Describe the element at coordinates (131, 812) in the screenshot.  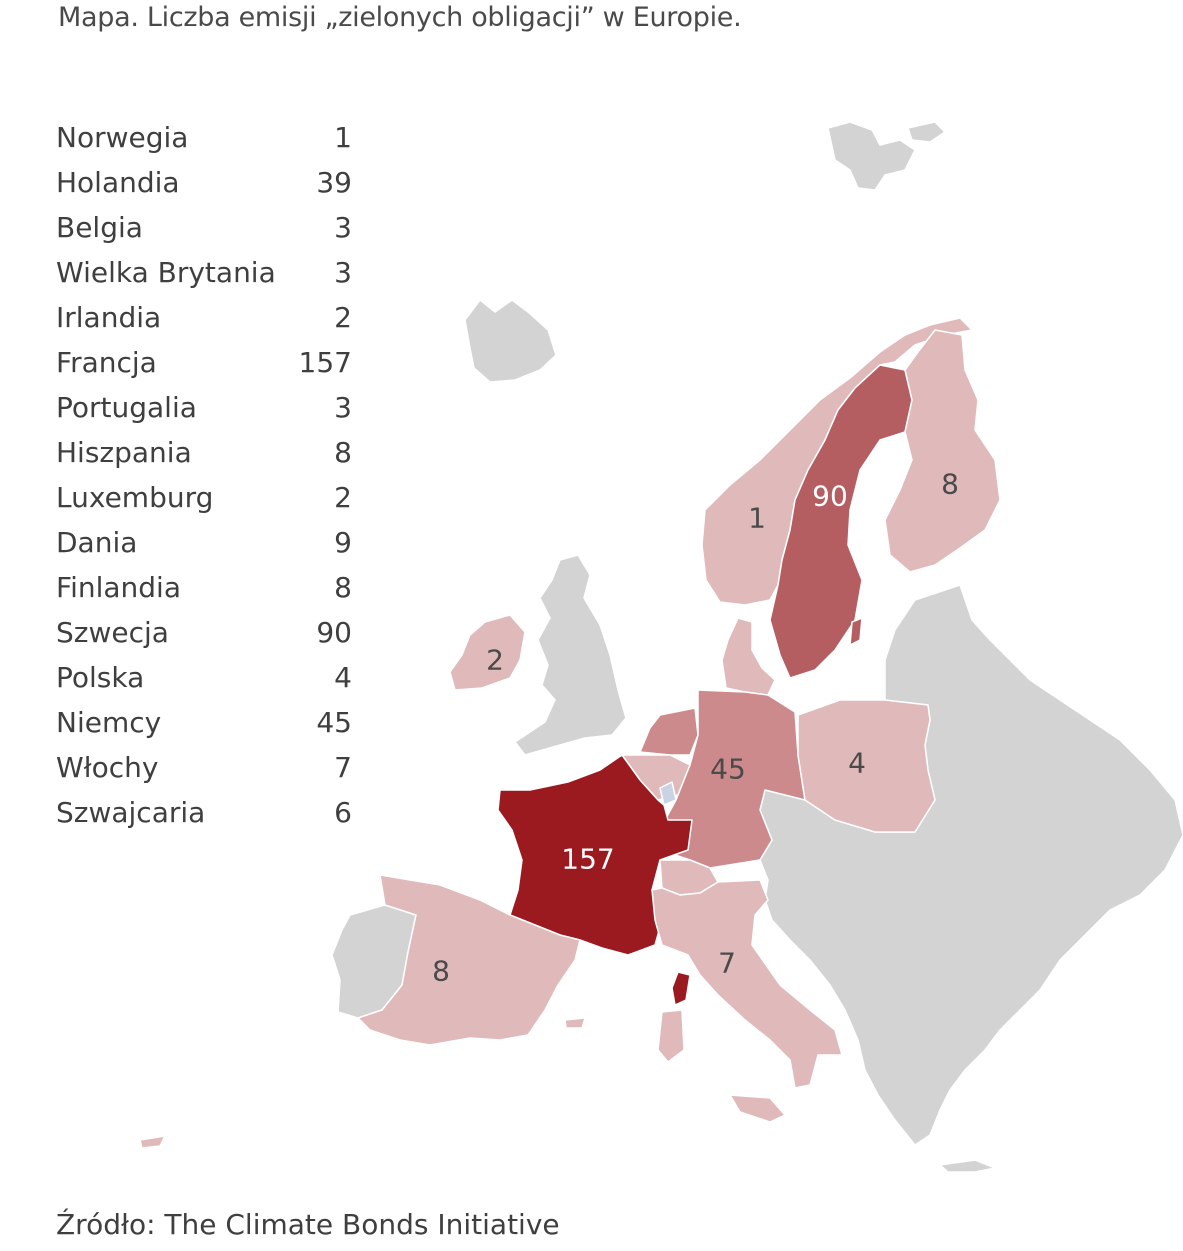
I see `legend-country: Szwajcaria` at that location.